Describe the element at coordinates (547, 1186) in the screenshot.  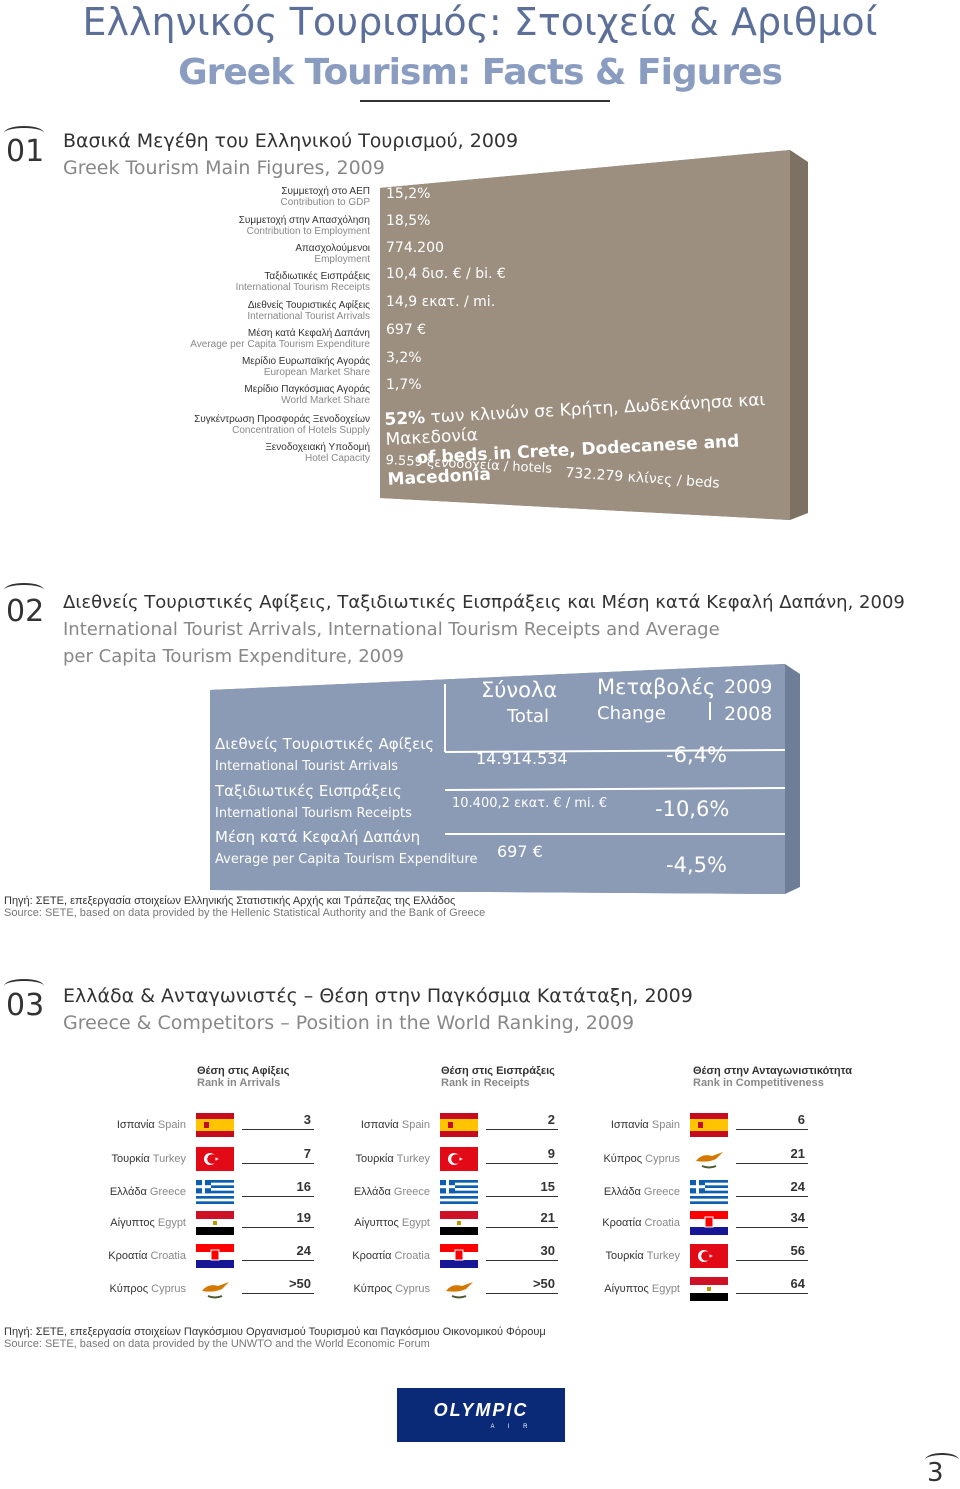
I see `rank-value: 15` at that location.